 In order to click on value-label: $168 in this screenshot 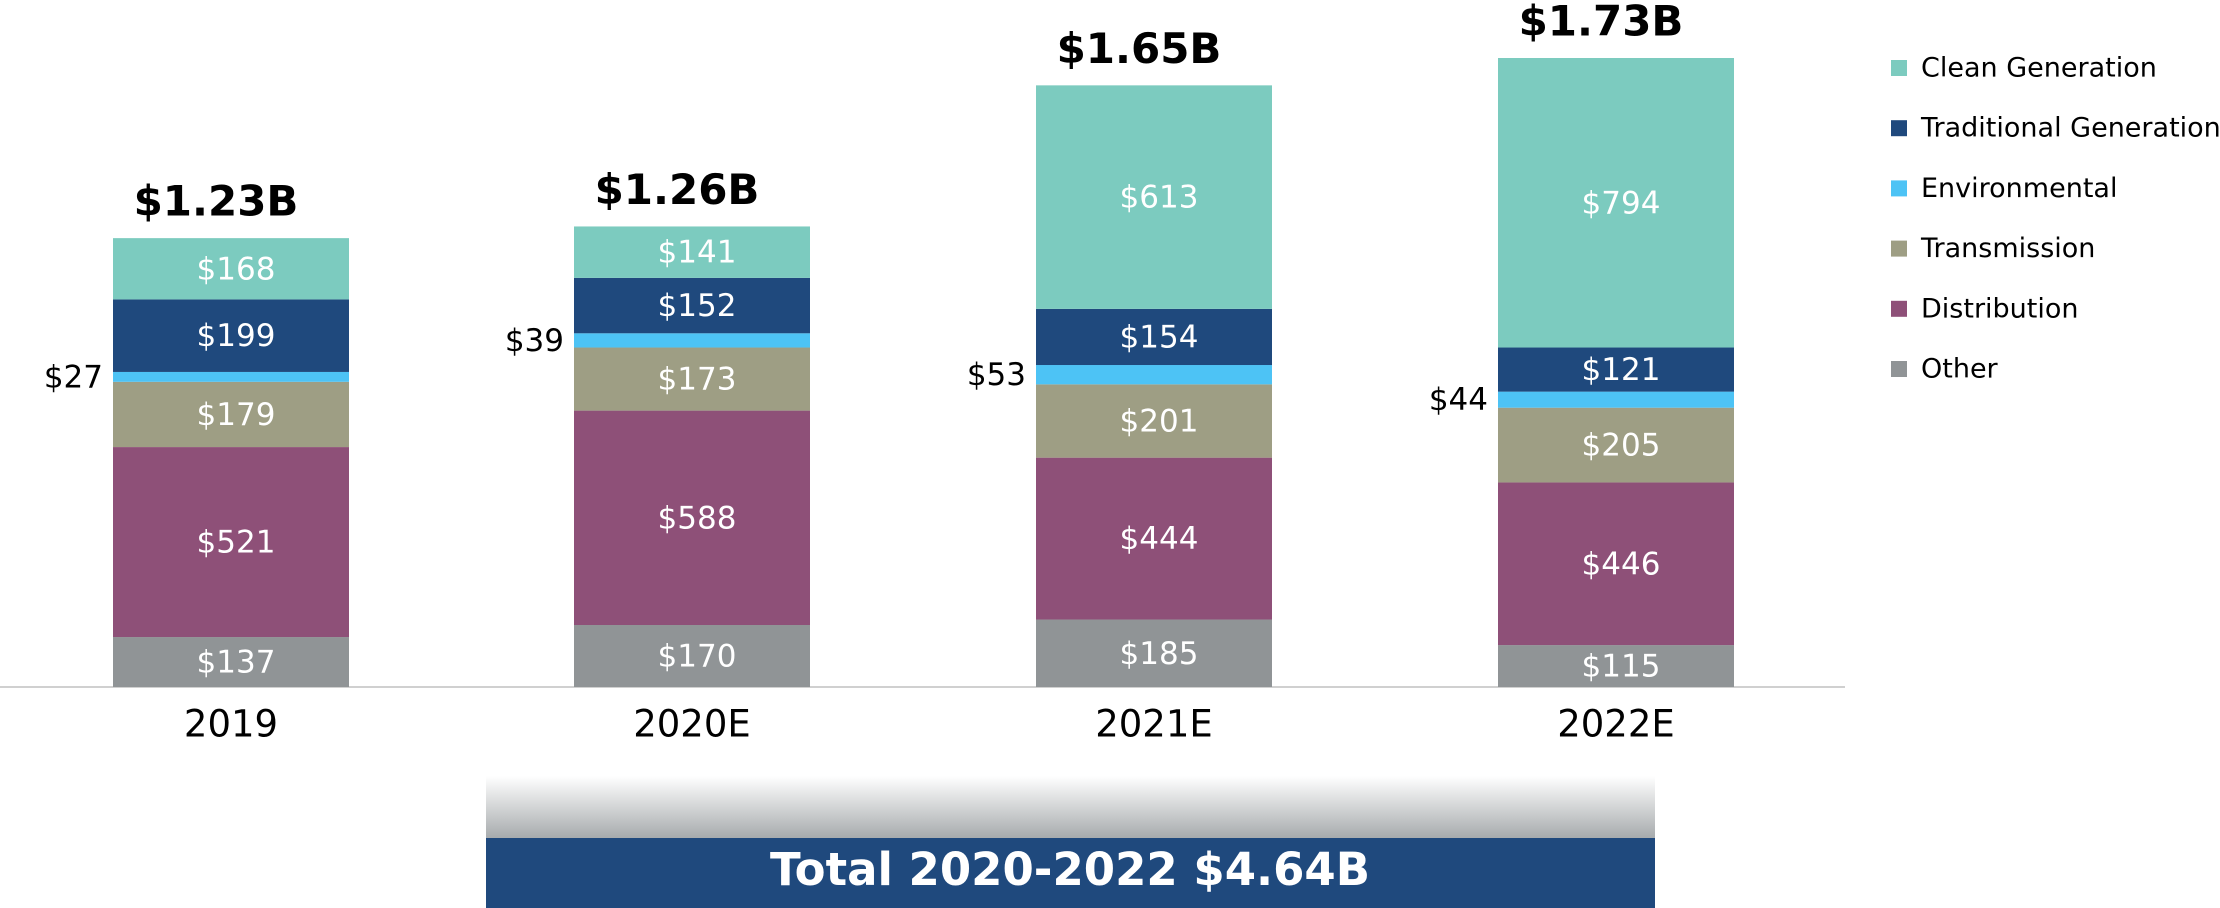, I will do `click(236, 269)`.